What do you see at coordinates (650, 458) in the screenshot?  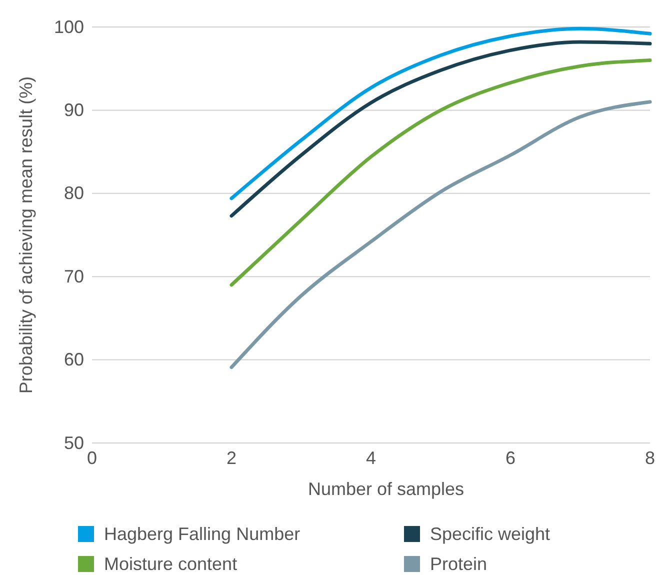 I see `x-tick-label: 8` at bounding box center [650, 458].